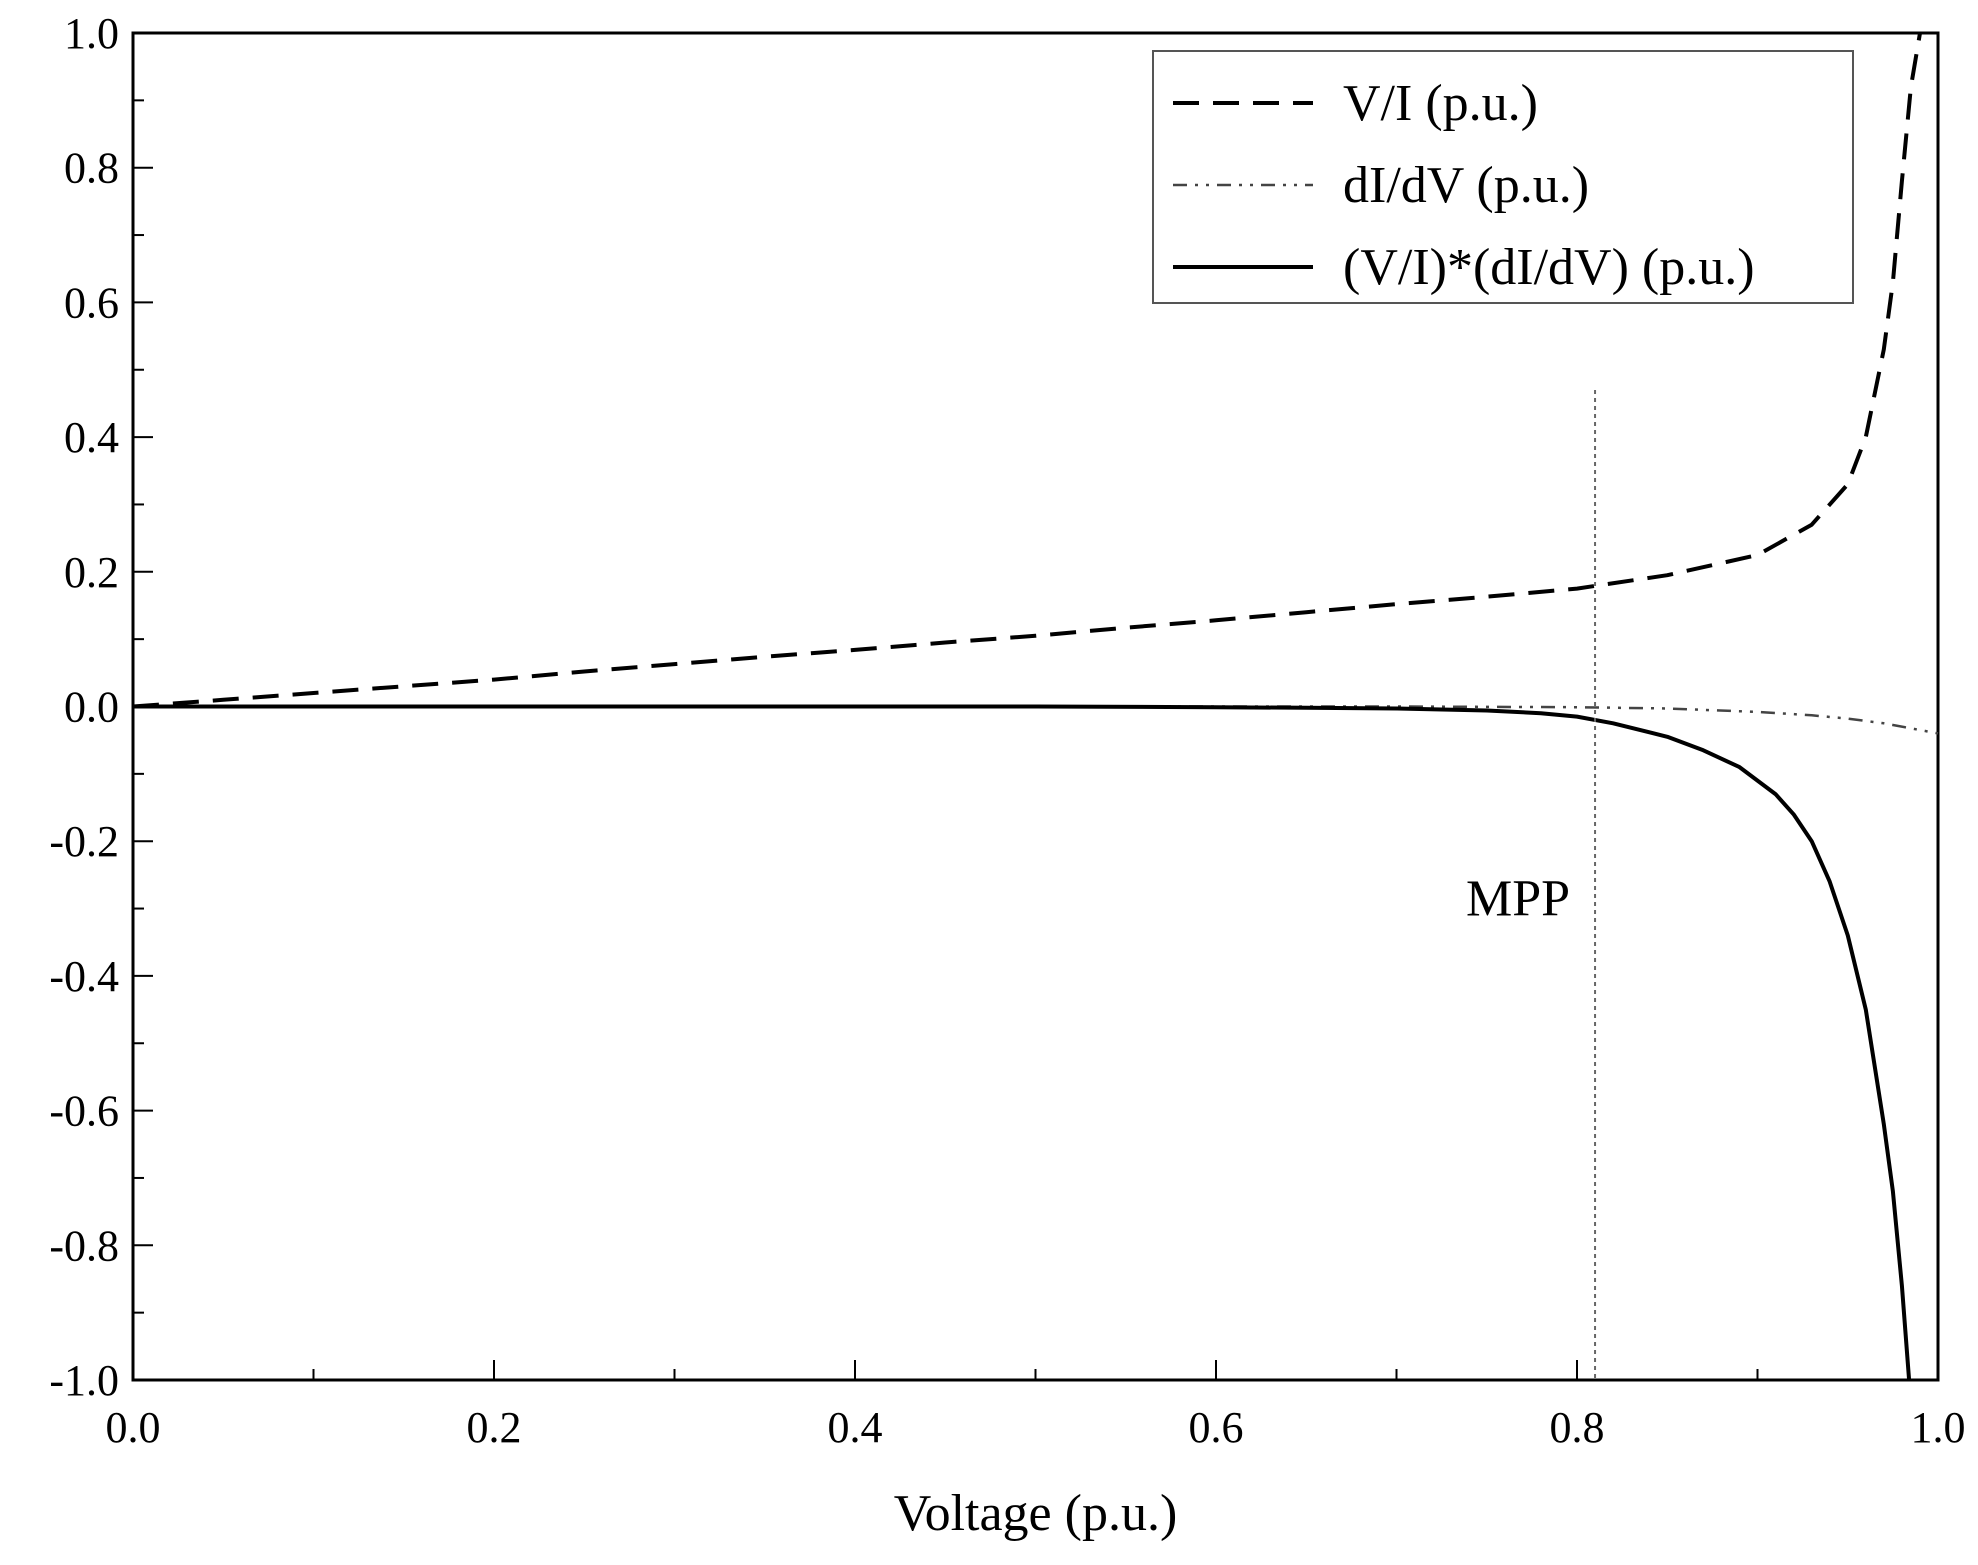 This screenshot has width=1978, height=1565. What do you see at coordinates (84, 1111) in the screenshot?
I see `y-tick-label: -0.6` at bounding box center [84, 1111].